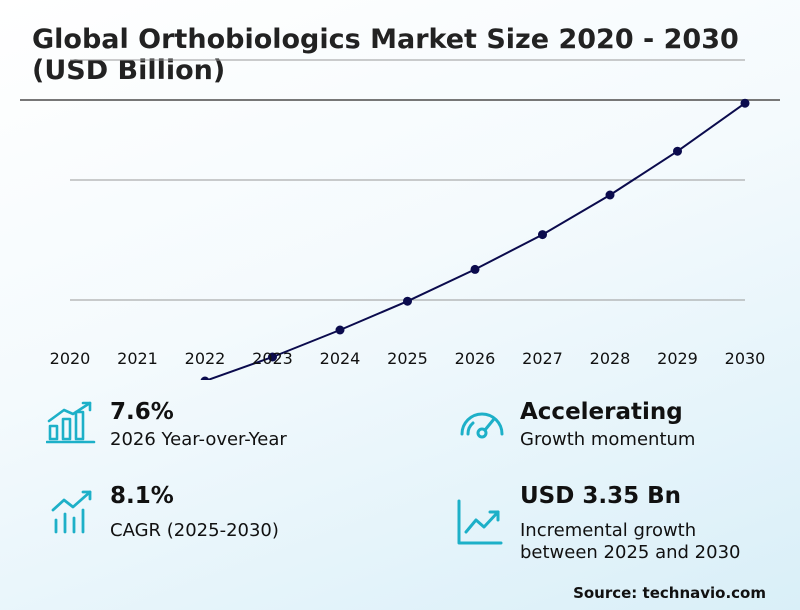 Image resolution: width=800 pixels, height=610 pixels. I want to click on x-tick-label: 2024, so click(340, 358).